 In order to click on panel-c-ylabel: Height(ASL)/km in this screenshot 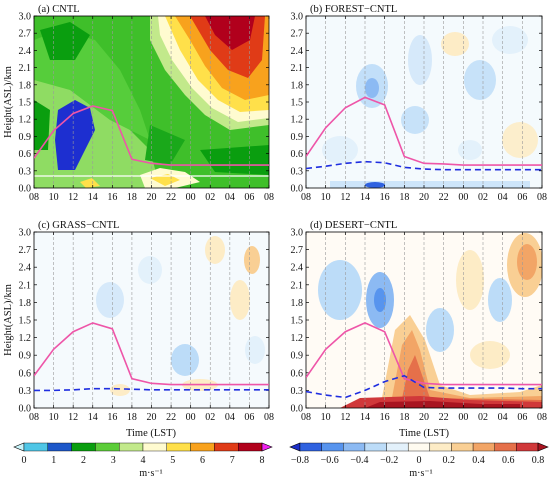, I will do `click(8, 320)`.